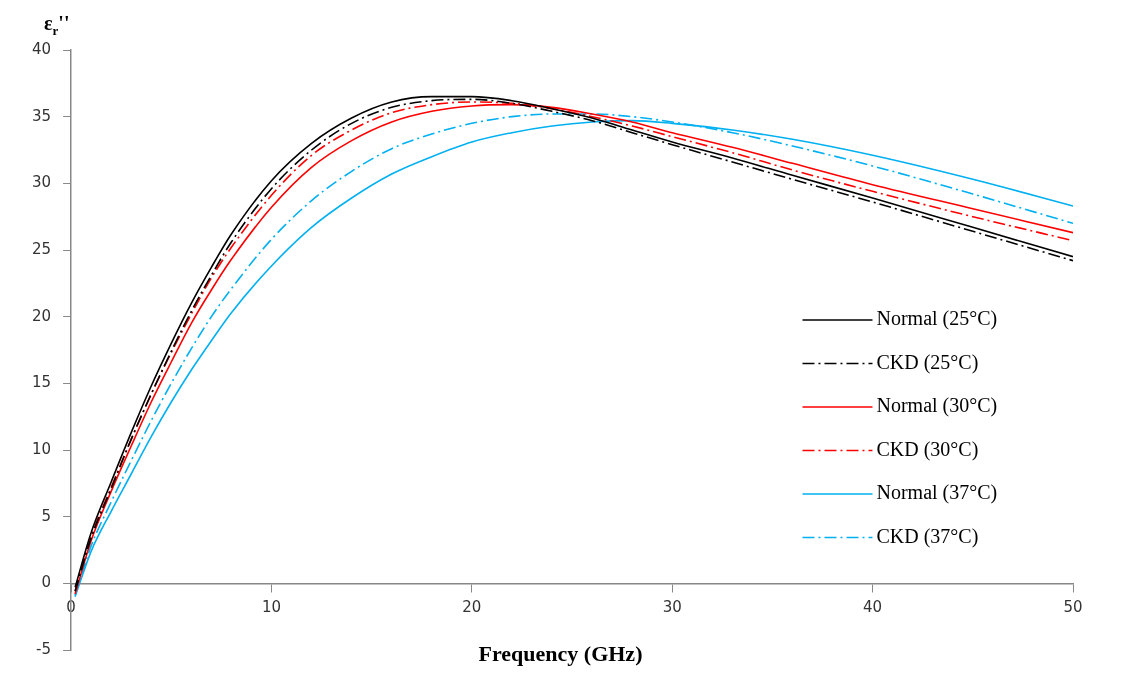 This screenshot has height=675, width=1121. Describe the element at coordinates (873, 607) in the screenshot. I see `x-tick-label: 40` at that location.